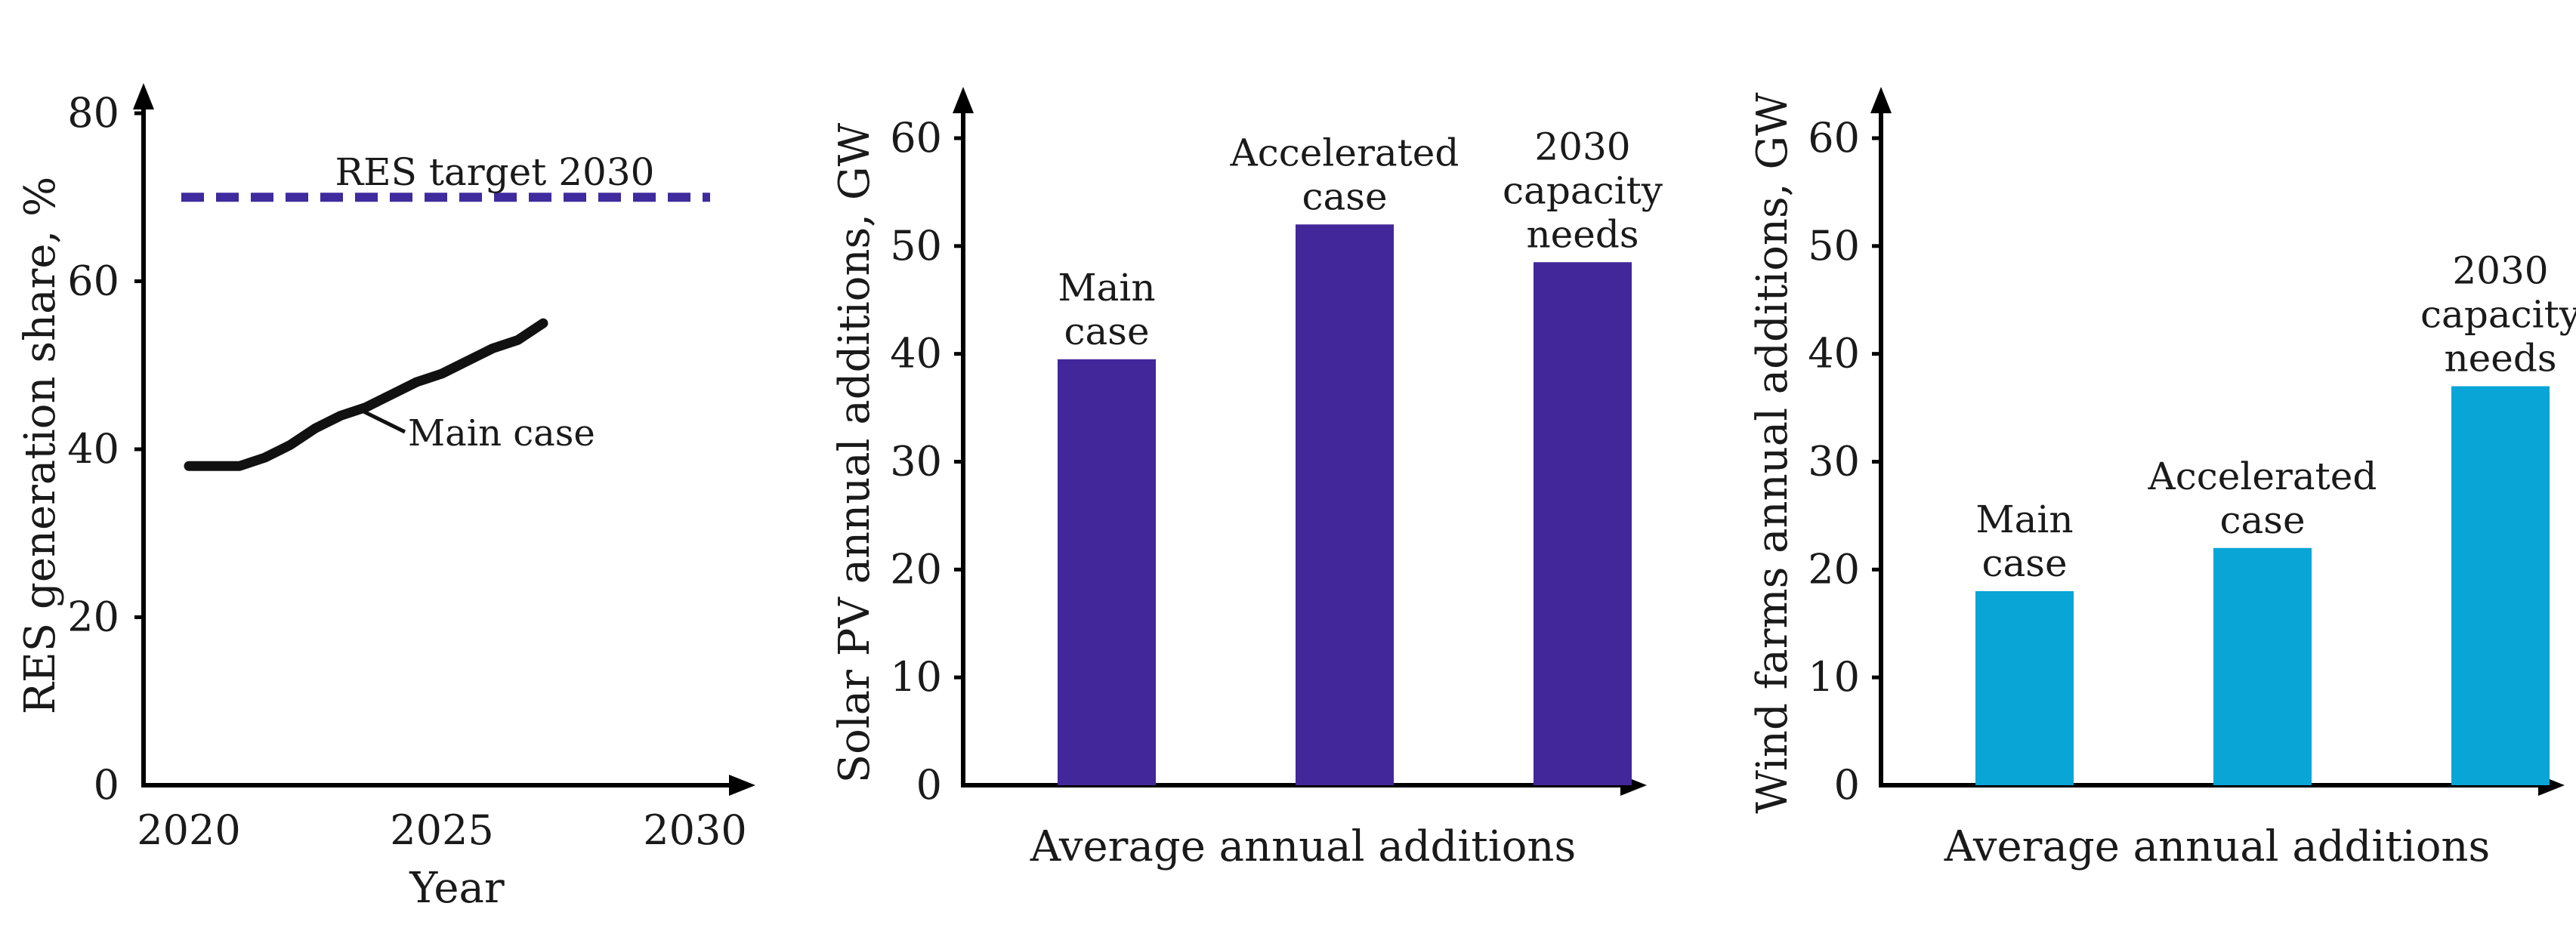  I want to click on wind-y-tick-label: 10, so click(1834, 677).